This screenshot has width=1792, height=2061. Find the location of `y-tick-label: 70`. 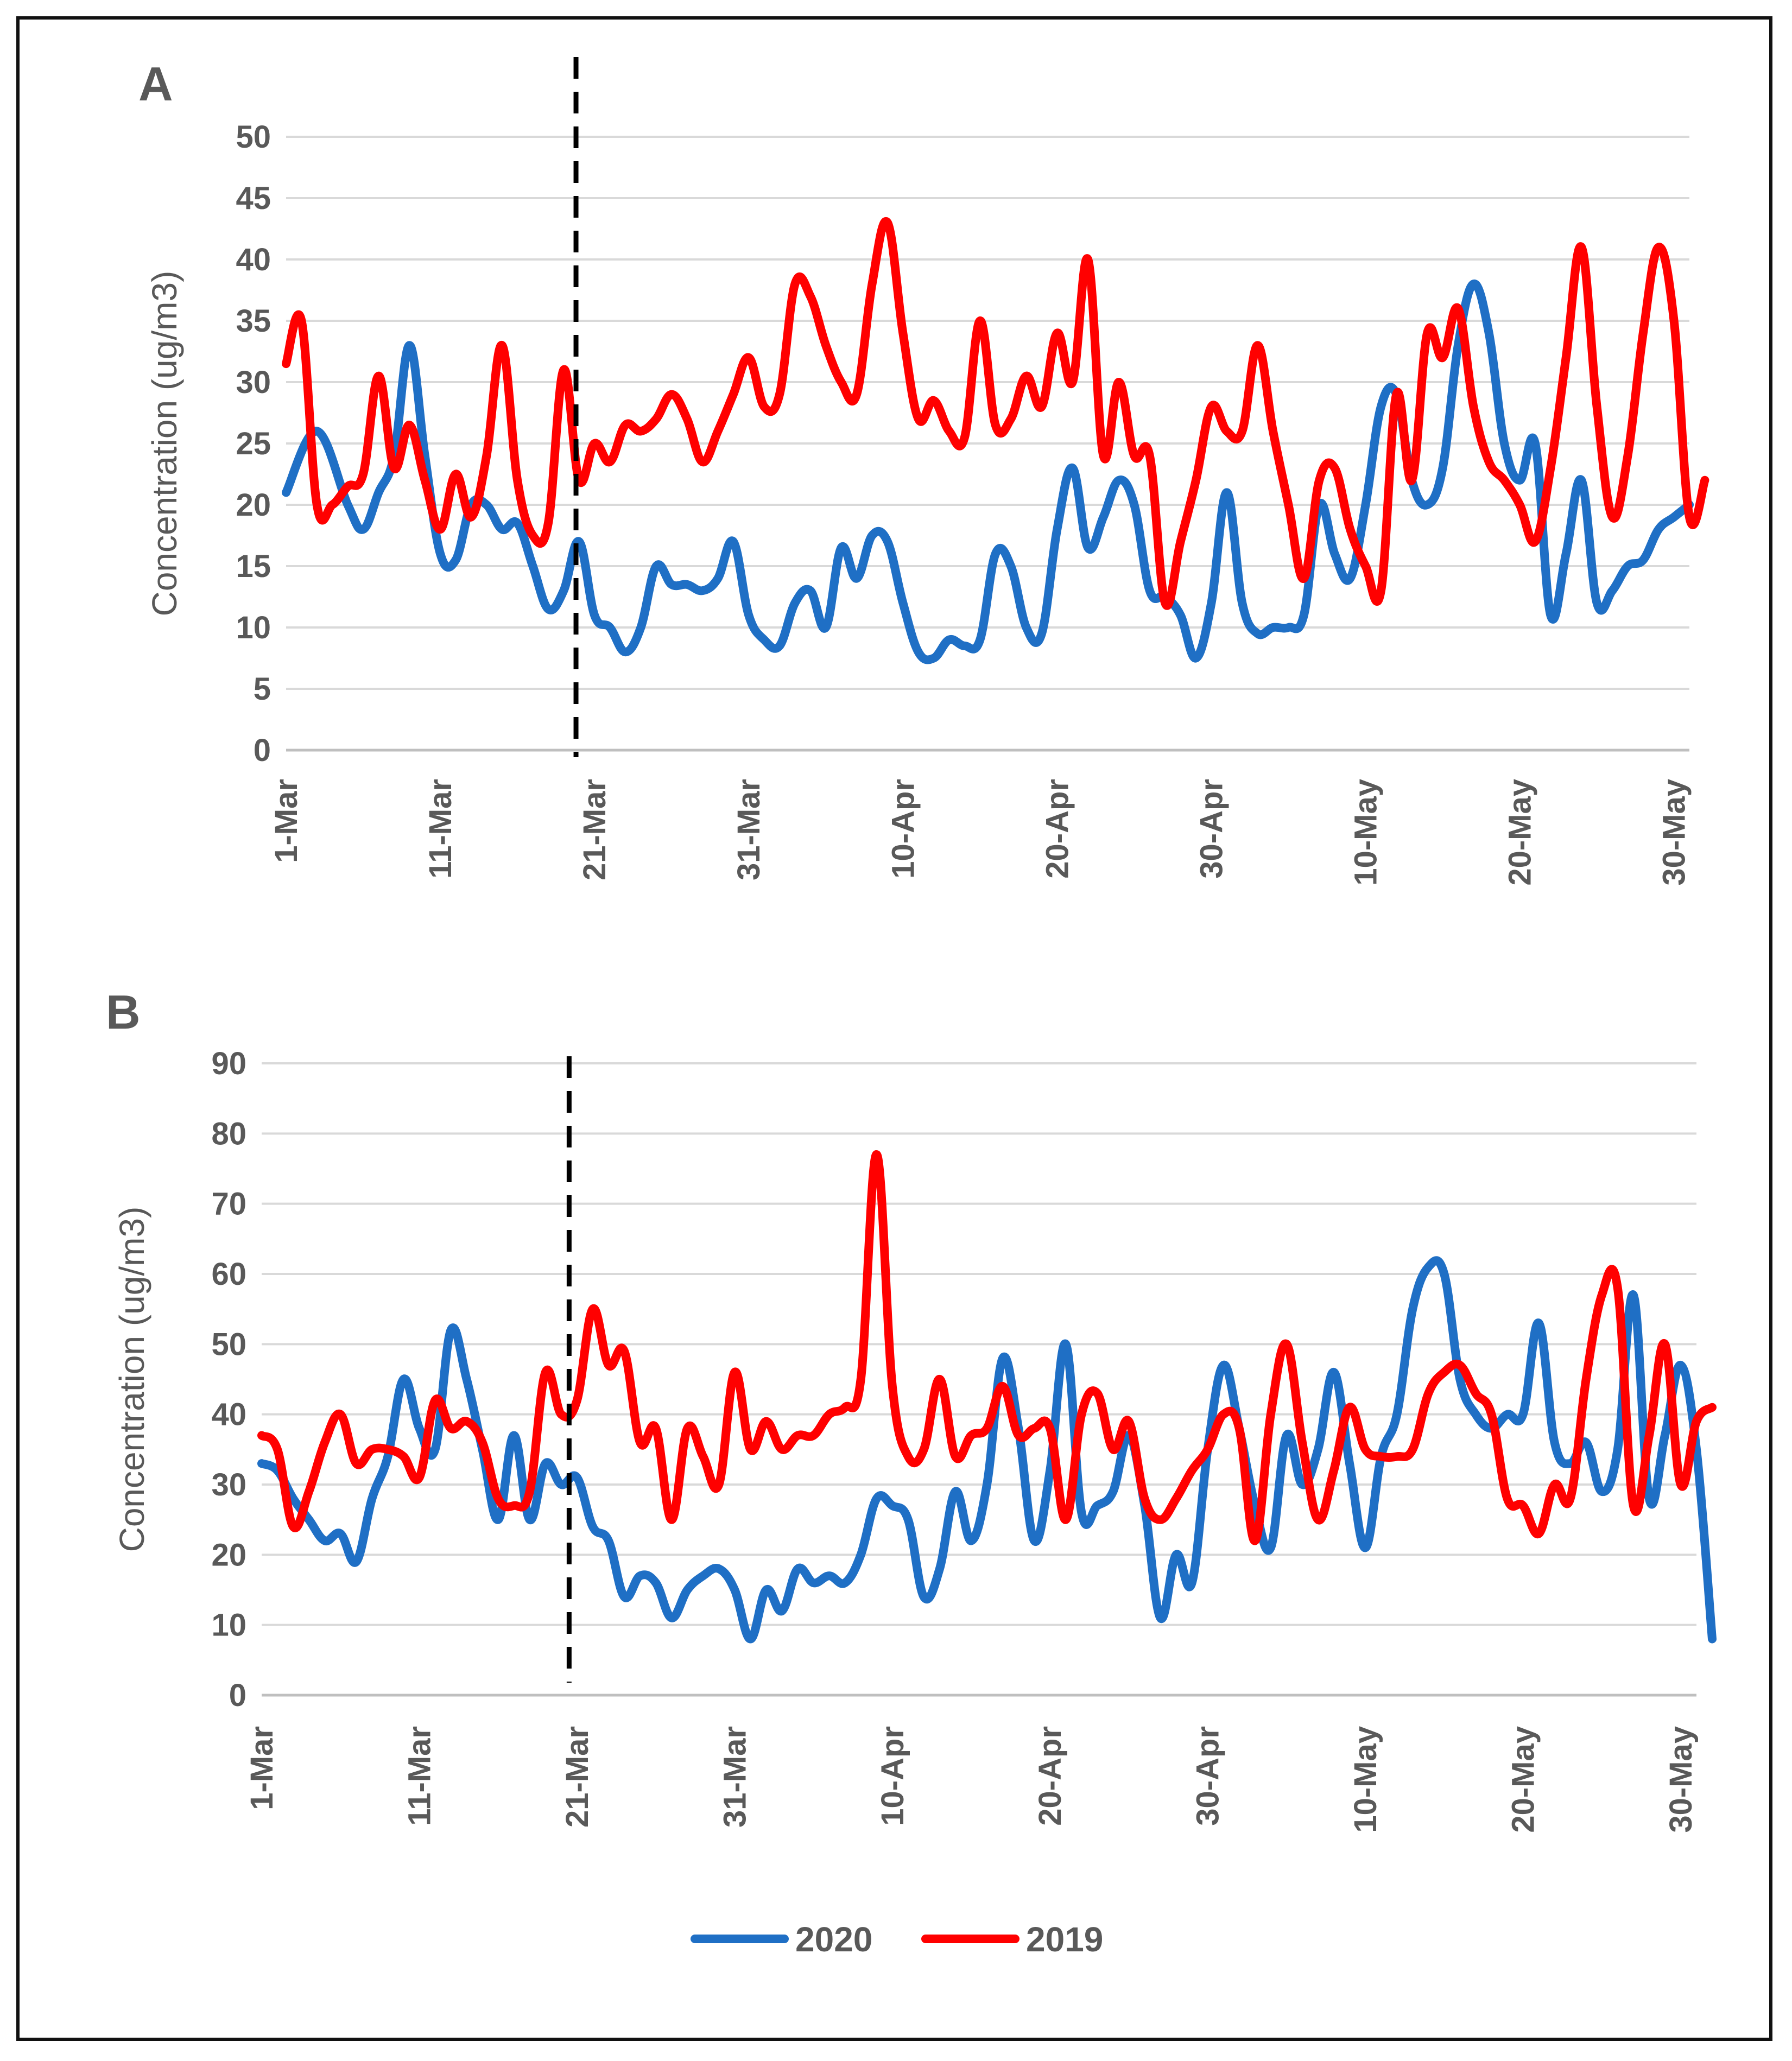

y-tick-label: 70 is located at coordinates (228, 1204).